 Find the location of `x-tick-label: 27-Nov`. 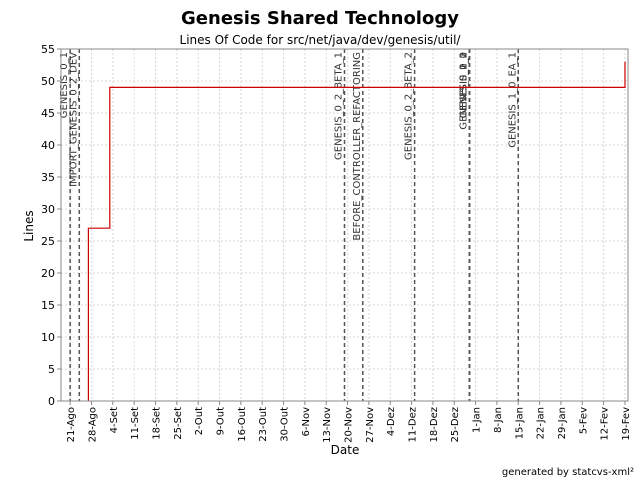

x-tick-label: 27-Nov is located at coordinates (370, 425).